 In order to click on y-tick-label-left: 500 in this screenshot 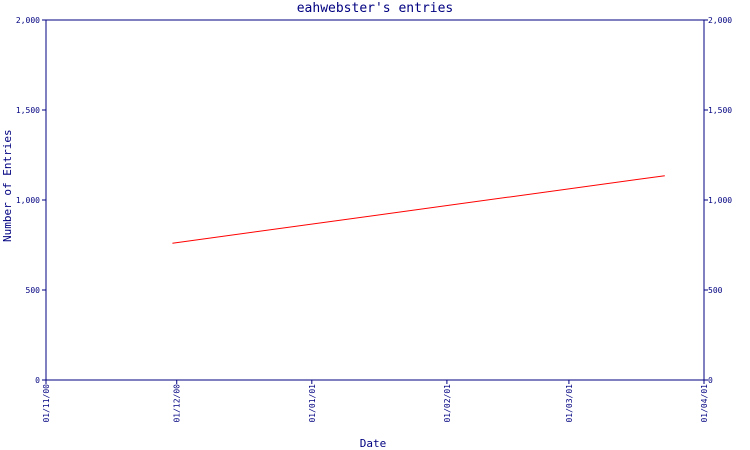, I will do `click(33, 290)`.